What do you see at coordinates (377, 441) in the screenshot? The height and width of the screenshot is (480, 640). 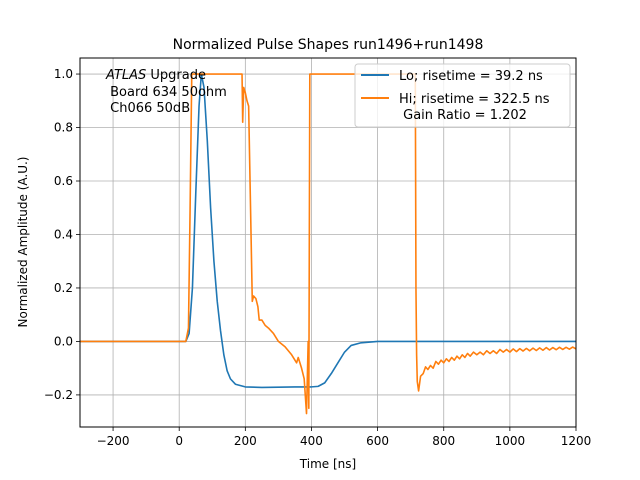 I see `x-tick-label: 600` at bounding box center [377, 441].